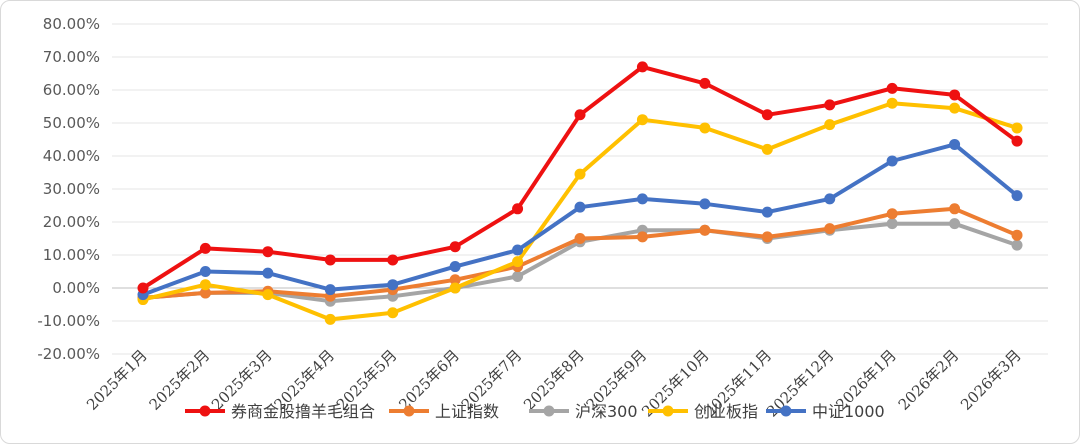  Describe the element at coordinates (303, 411) in the screenshot. I see `legend-label: 券商金股撸羊毛组合` at that location.